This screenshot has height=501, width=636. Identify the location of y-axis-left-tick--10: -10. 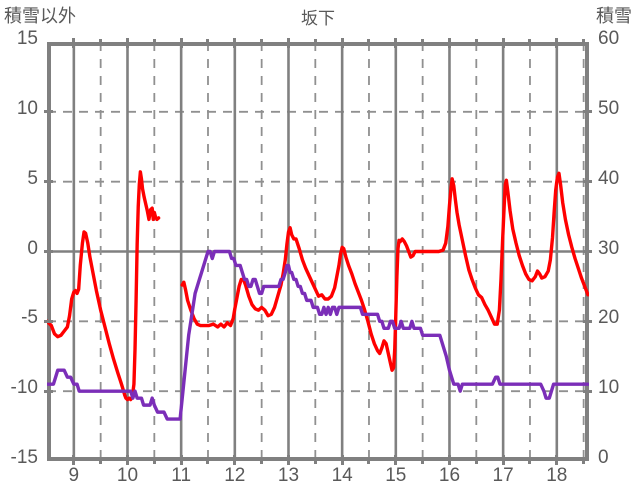
(24, 388).